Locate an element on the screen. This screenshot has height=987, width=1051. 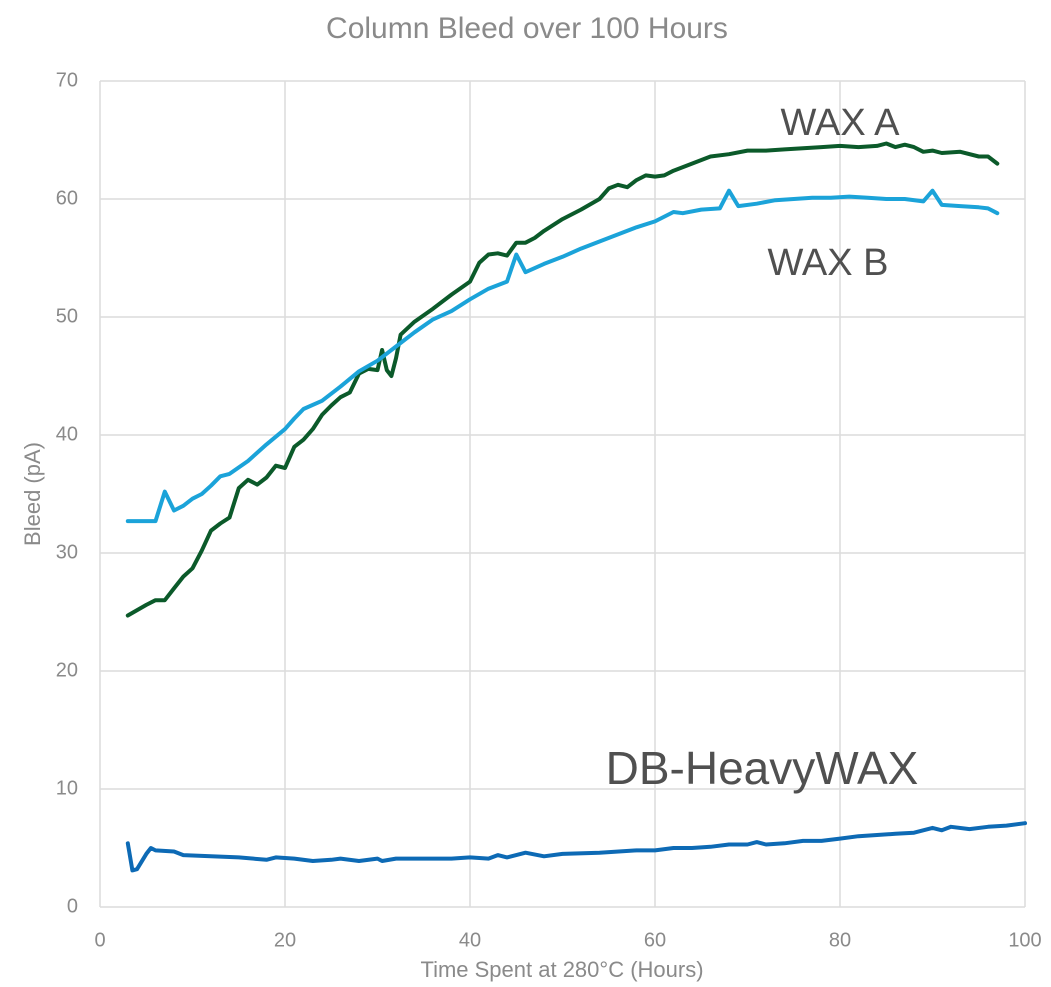
y-tick-label: 30 is located at coordinates (67, 552).